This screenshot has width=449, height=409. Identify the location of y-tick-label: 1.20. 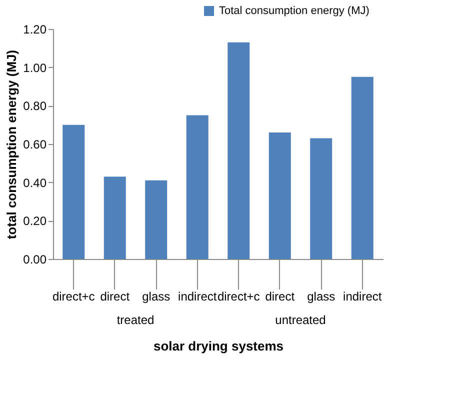
(35, 29).